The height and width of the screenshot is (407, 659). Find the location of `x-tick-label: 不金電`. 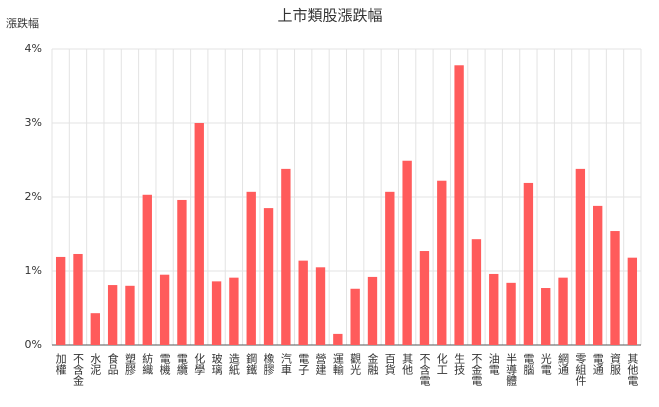

x-tick-label: 不金電 is located at coordinates (476, 369).